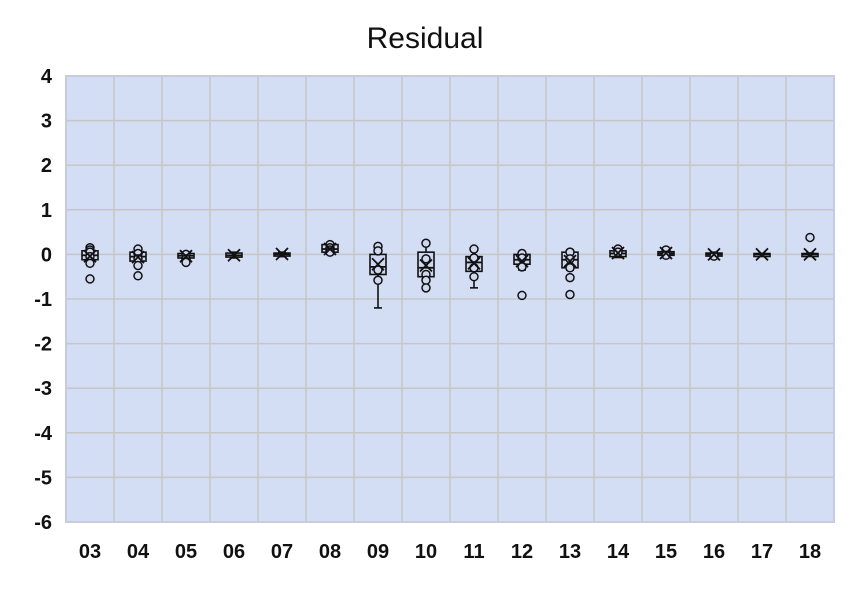  Describe the element at coordinates (666, 552) in the screenshot. I see `x-tick-label: 15` at that location.